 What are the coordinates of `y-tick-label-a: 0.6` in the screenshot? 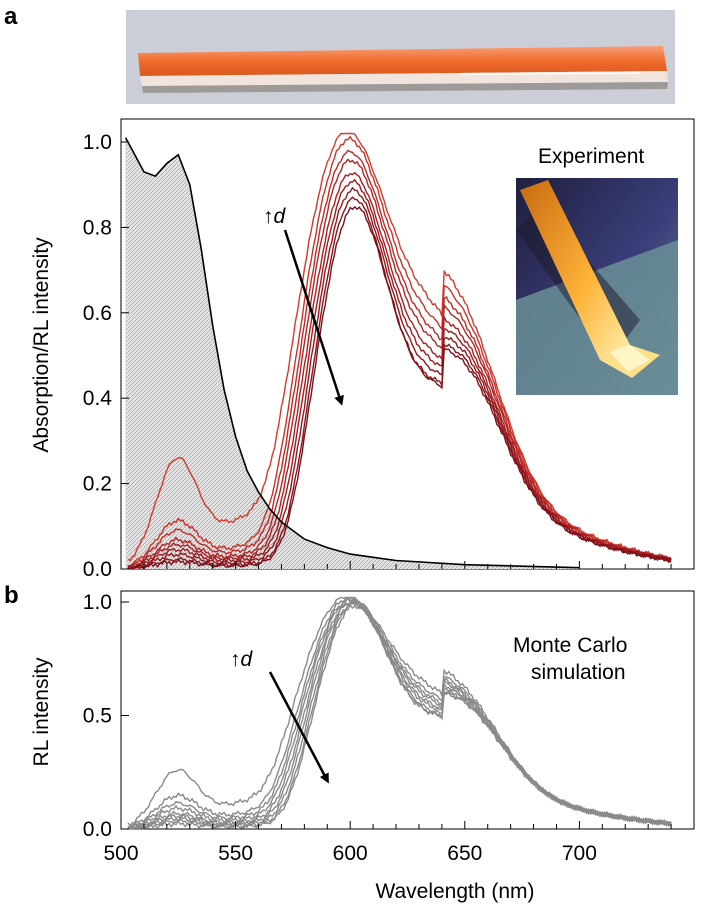 It's located at (97, 313).